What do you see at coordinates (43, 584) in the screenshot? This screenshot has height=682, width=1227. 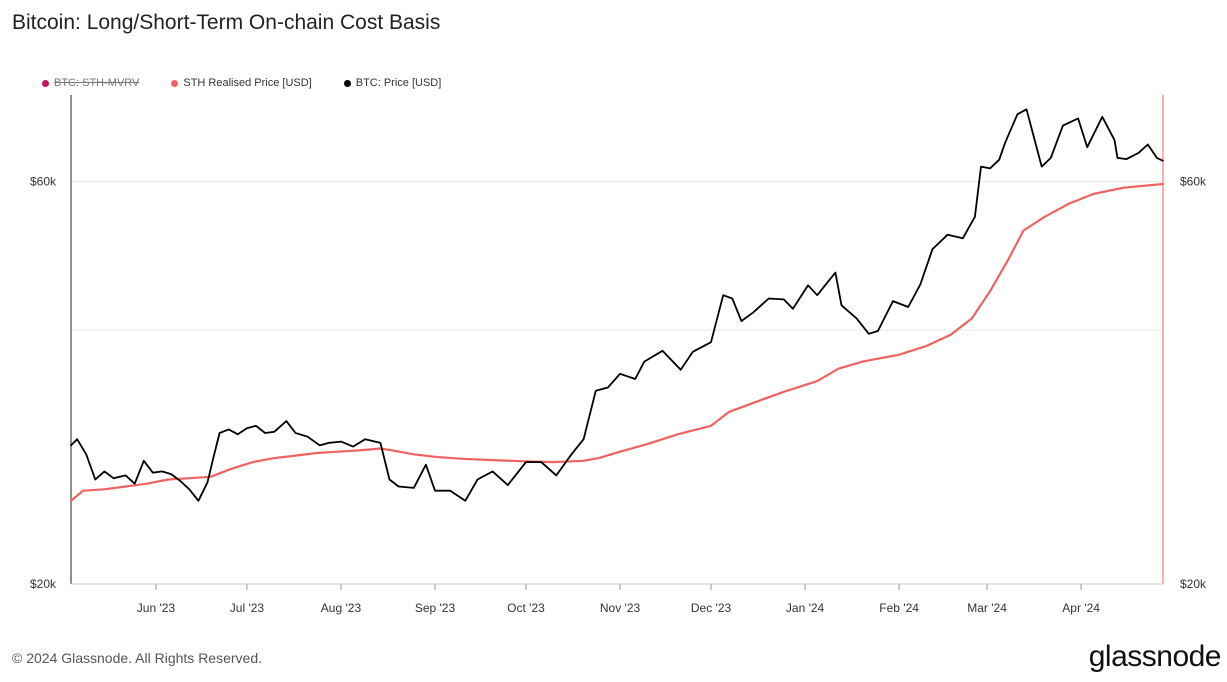 I see `y-tick-label-left: $20k` at bounding box center [43, 584].